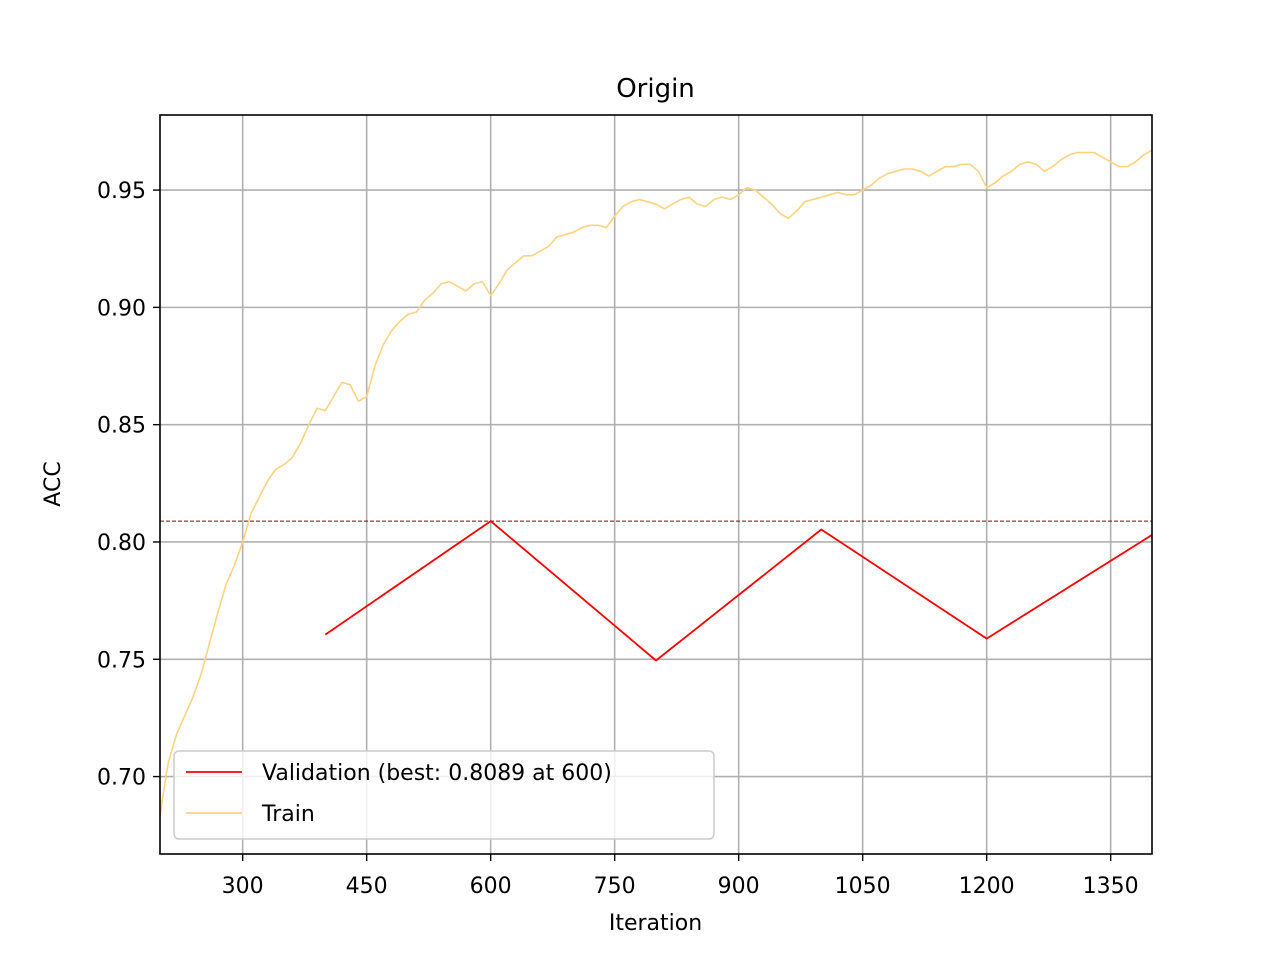  What do you see at coordinates (615, 886) in the screenshot?
I see `x-tick-label: 750` at bounding box center [615, 886].